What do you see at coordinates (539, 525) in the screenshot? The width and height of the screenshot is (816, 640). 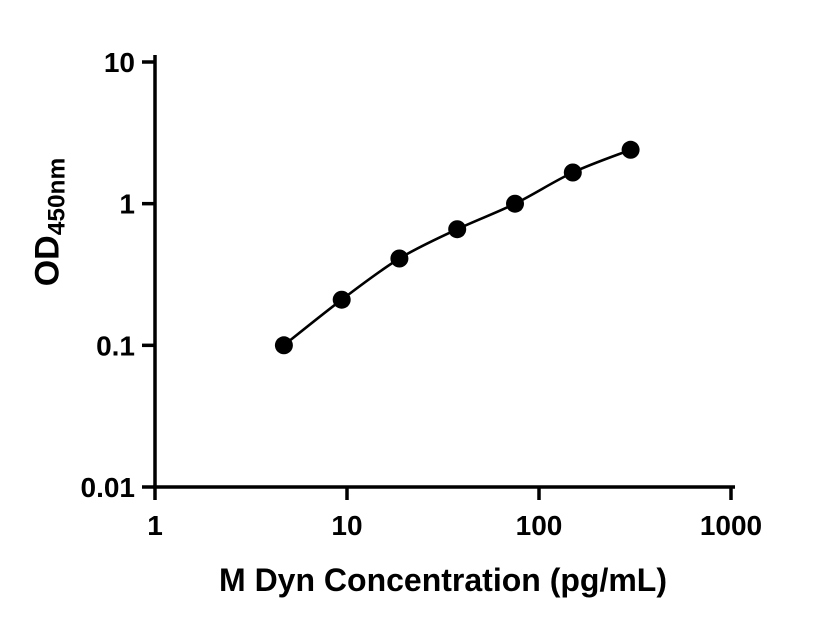 I see `x-tick-label: 100` at bounding box center [539, 525].